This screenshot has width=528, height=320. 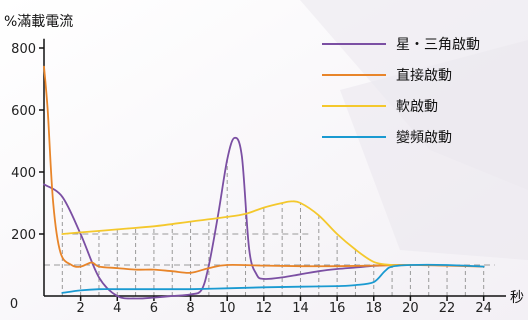 What do you see at coordinates (23, 49) in the screenshot?
I see `y-tick-label: 800` at bounding box center [23, 49].